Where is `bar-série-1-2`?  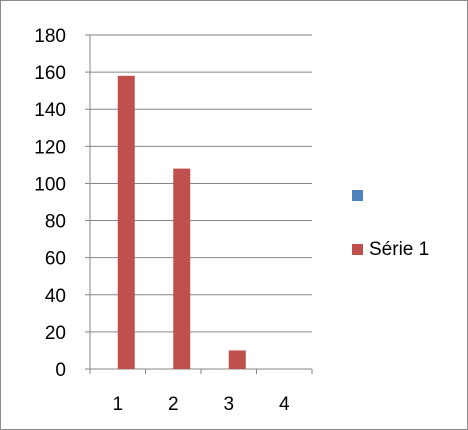 bar-série-1-2 is located at coordinates (182, 268).